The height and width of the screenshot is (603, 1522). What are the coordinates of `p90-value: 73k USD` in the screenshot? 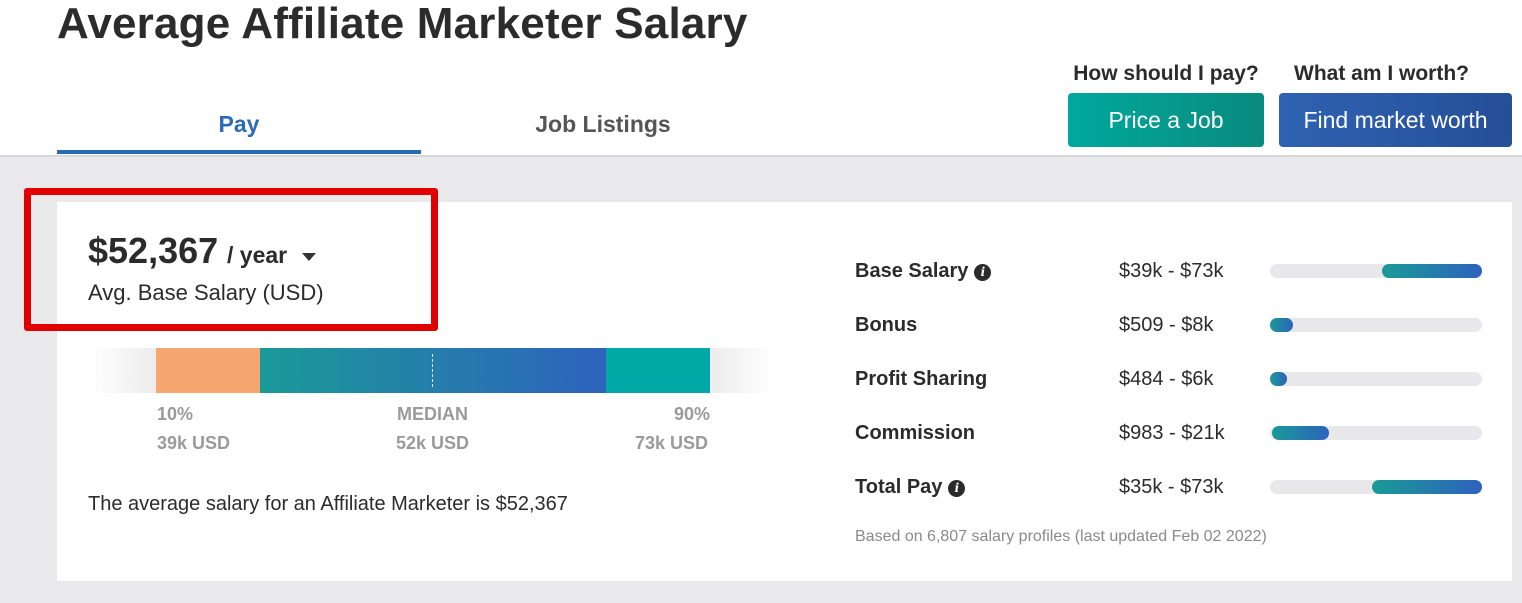 It's located at (672, 443).